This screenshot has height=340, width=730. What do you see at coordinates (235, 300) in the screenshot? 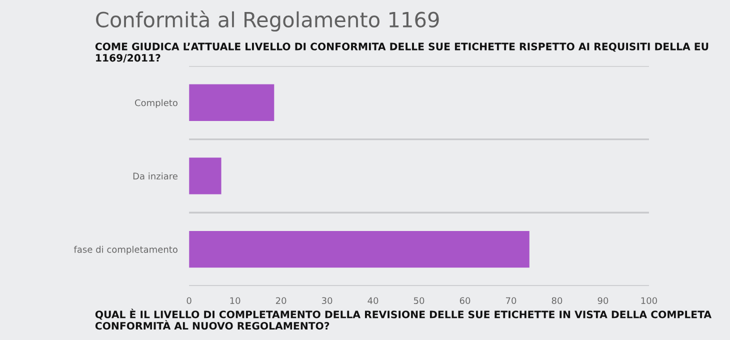
I see `x-tick-label: 10` at bounding box center [235, 300].